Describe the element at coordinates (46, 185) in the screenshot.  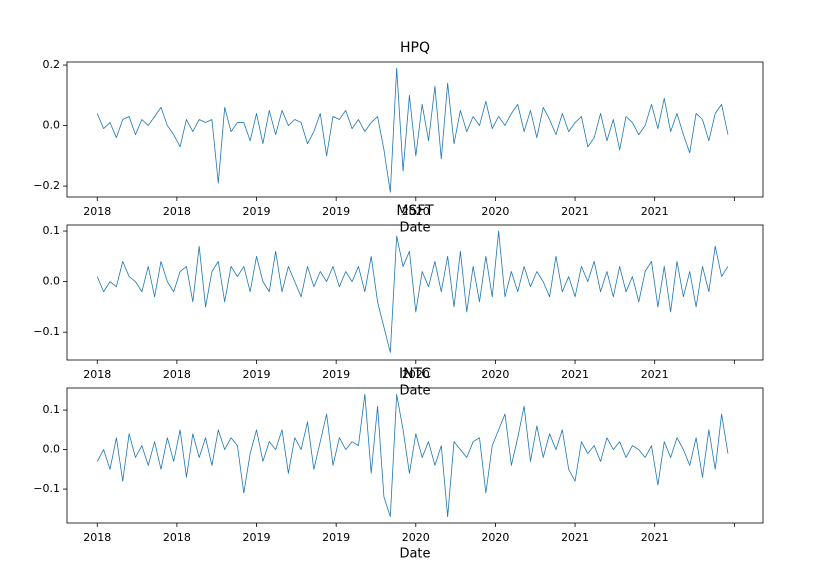
I see `y-tick-label: −0.2` at that location.